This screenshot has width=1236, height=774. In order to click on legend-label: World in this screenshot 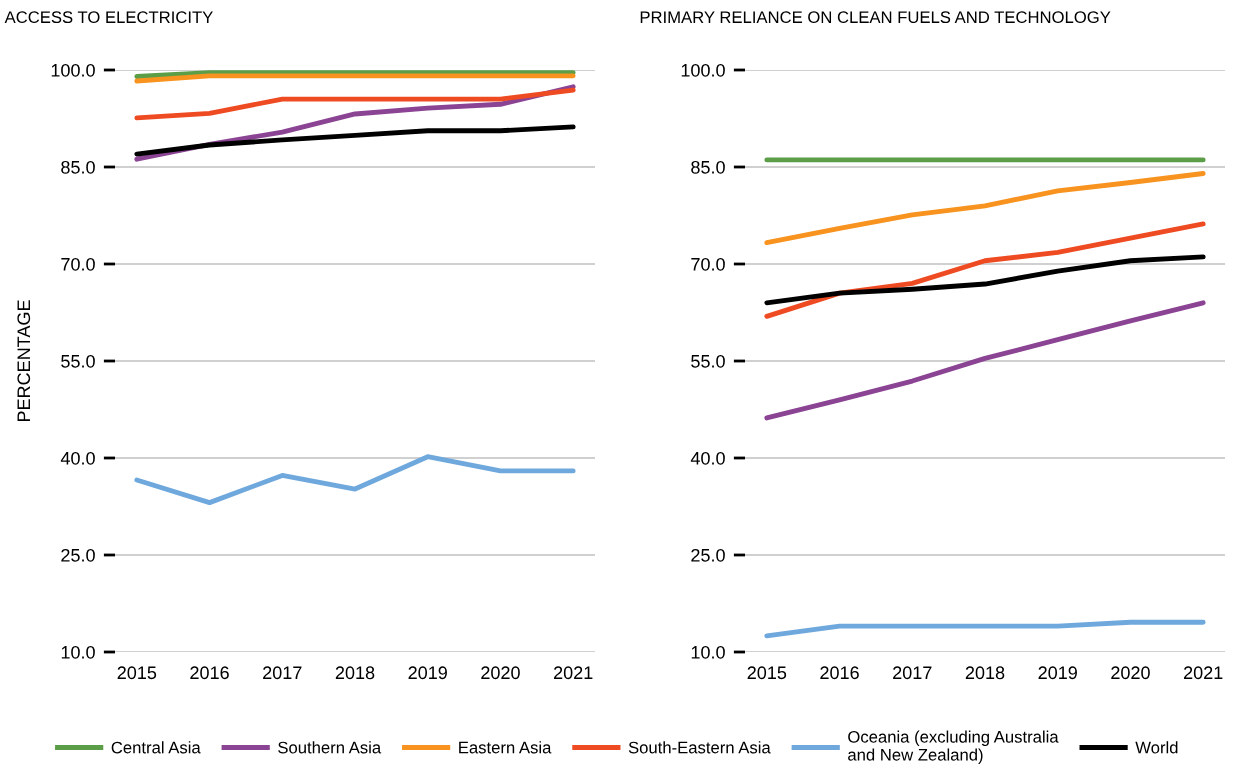, I will do `click(1156, 747)`.